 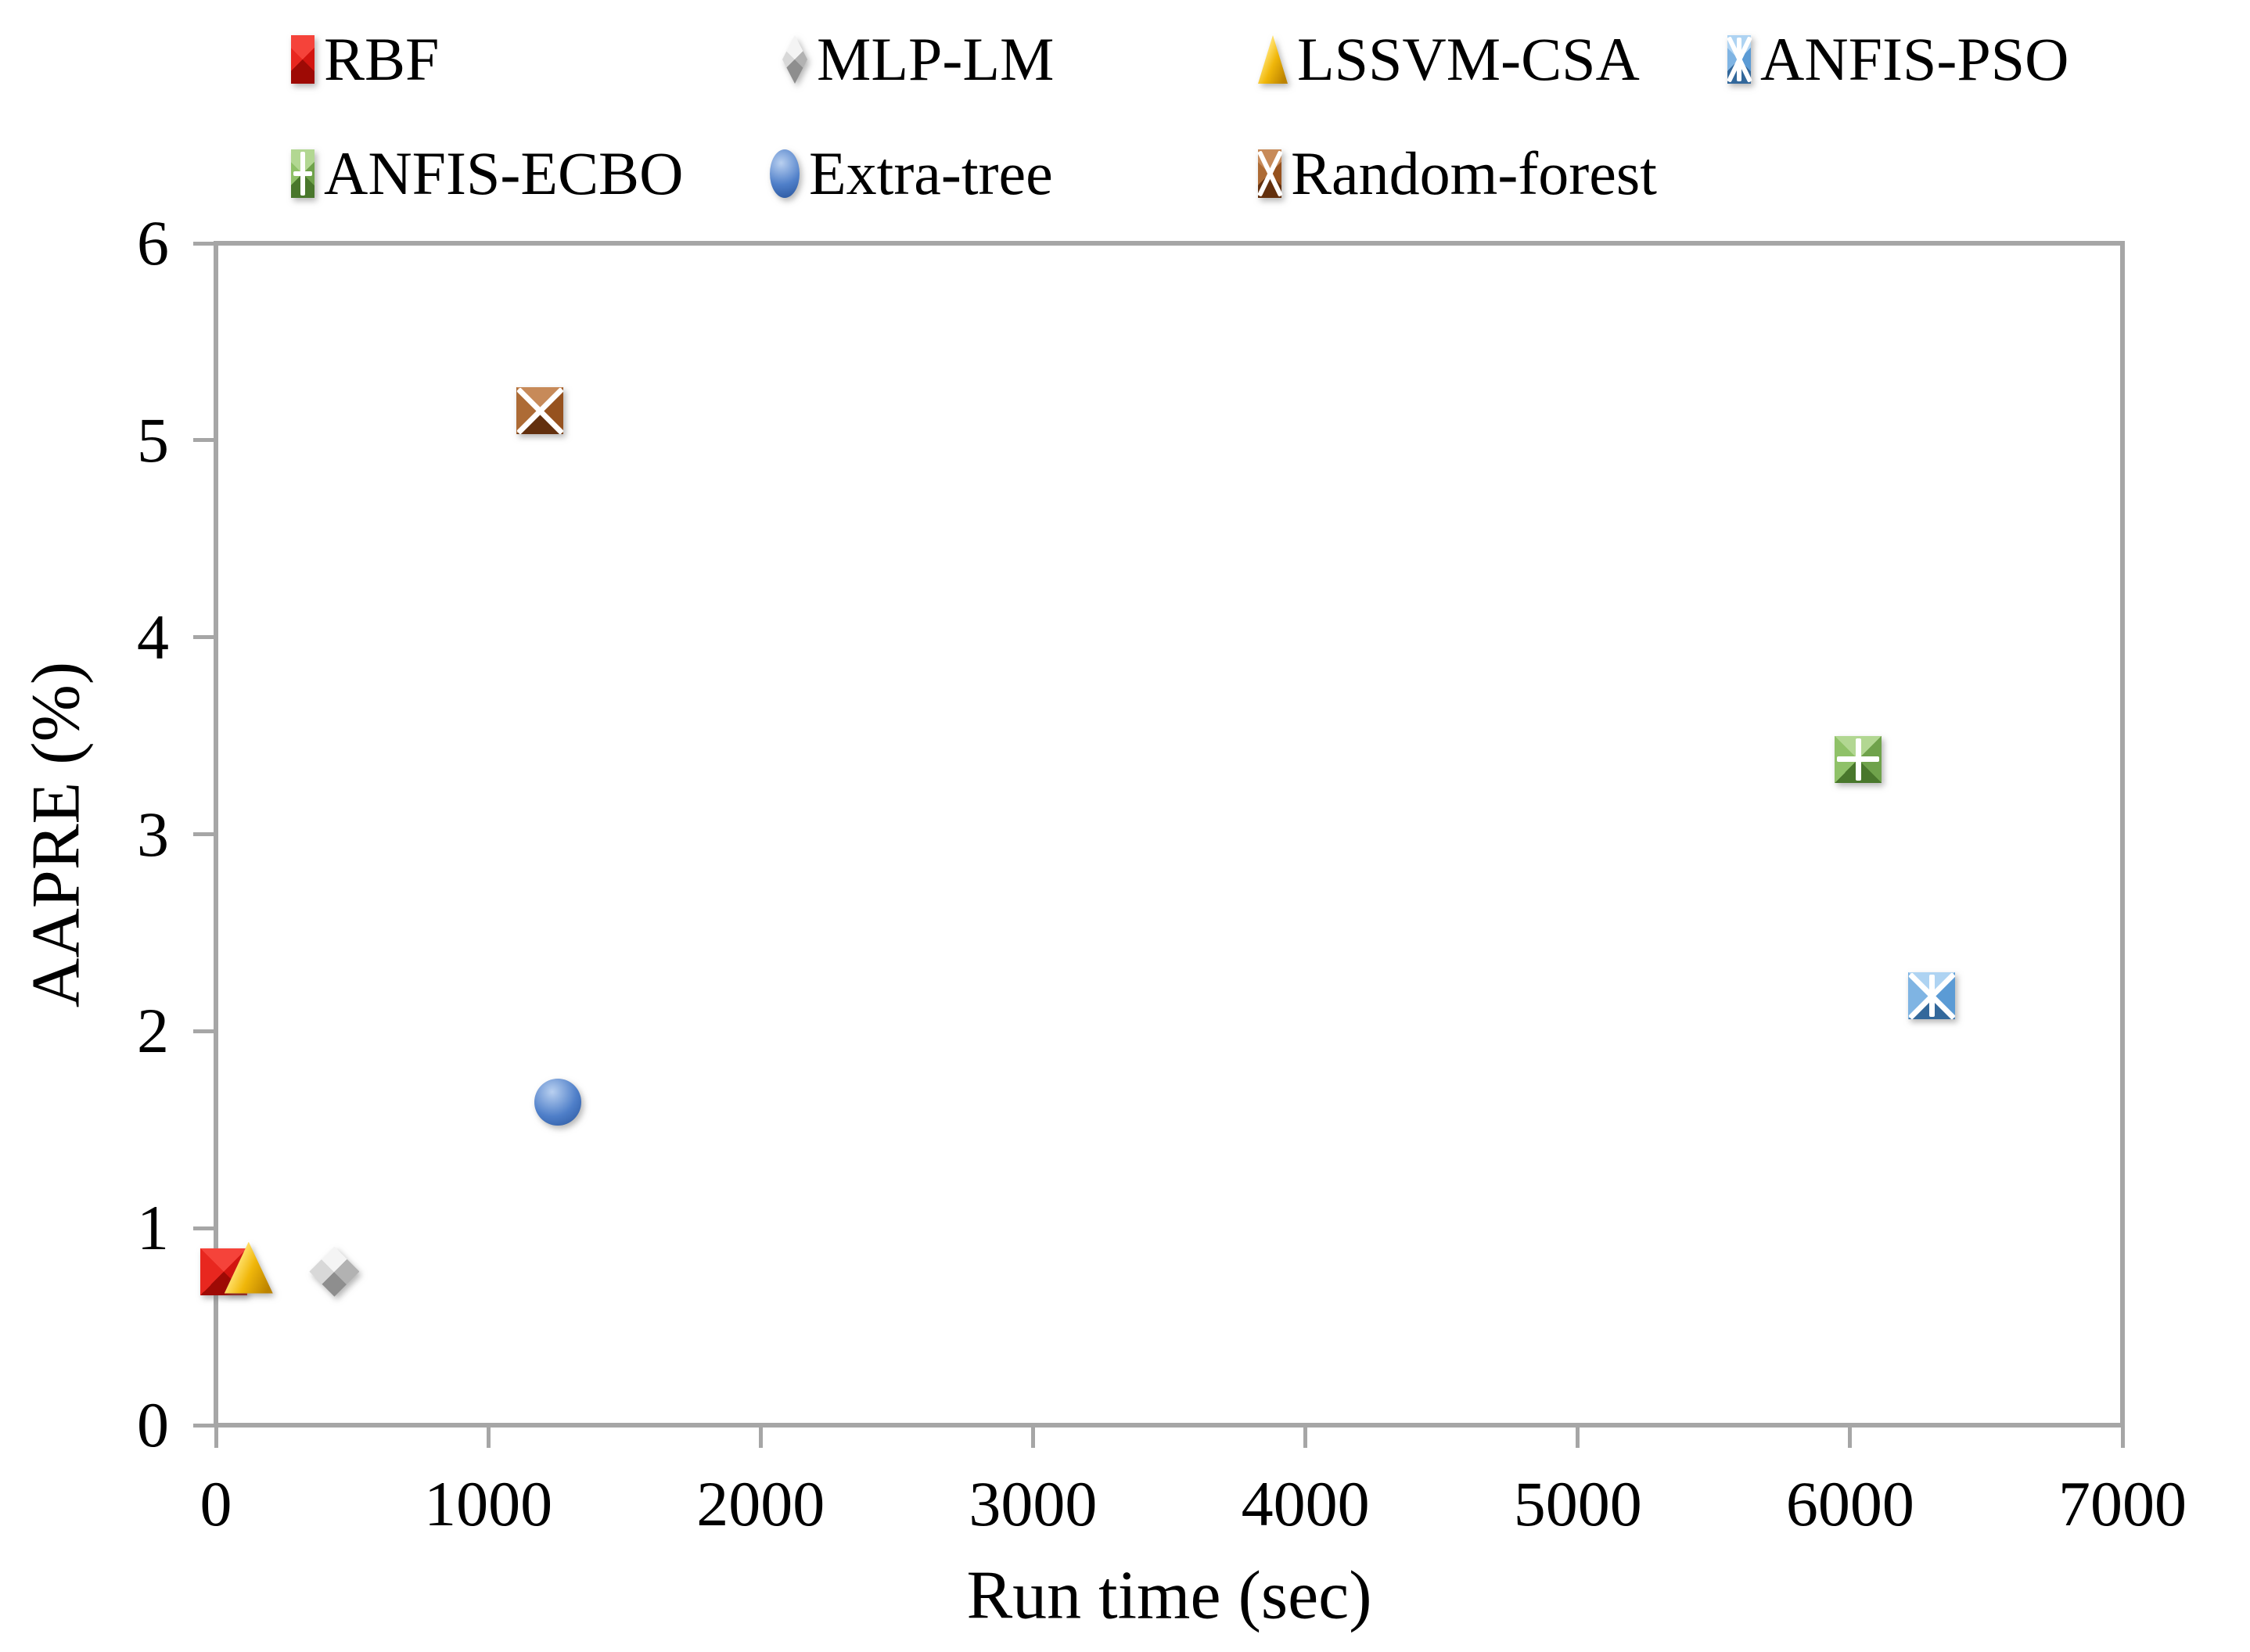 I want to click on data-point-lssvm-csa, so click(x=248, y=1267).